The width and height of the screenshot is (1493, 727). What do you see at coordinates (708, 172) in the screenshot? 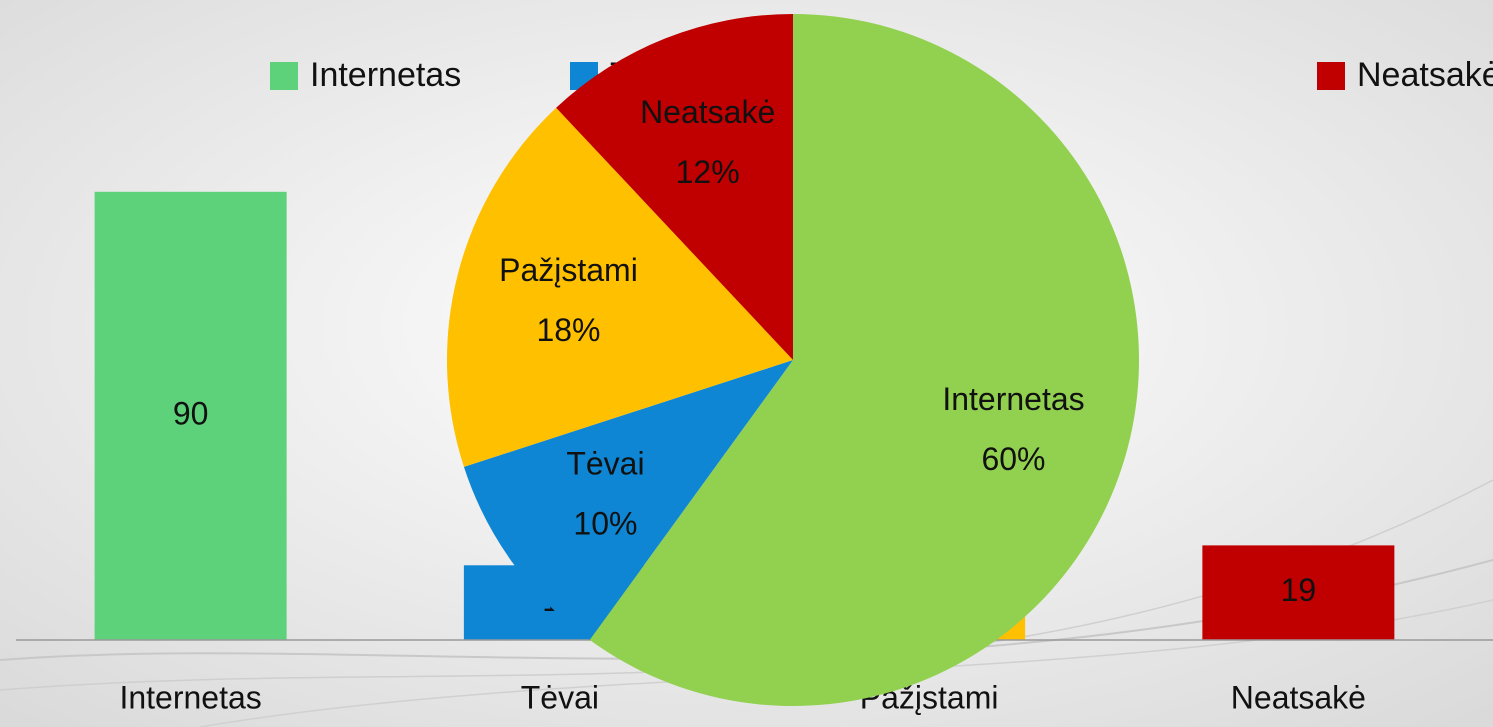
I see `pie-value-label: 12%` at bounding box center [708, 172].